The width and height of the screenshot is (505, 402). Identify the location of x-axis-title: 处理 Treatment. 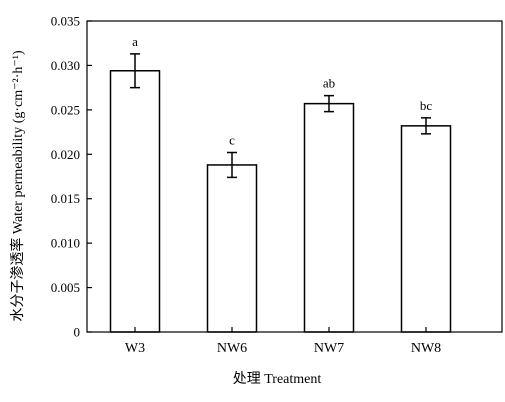
(277, 379).